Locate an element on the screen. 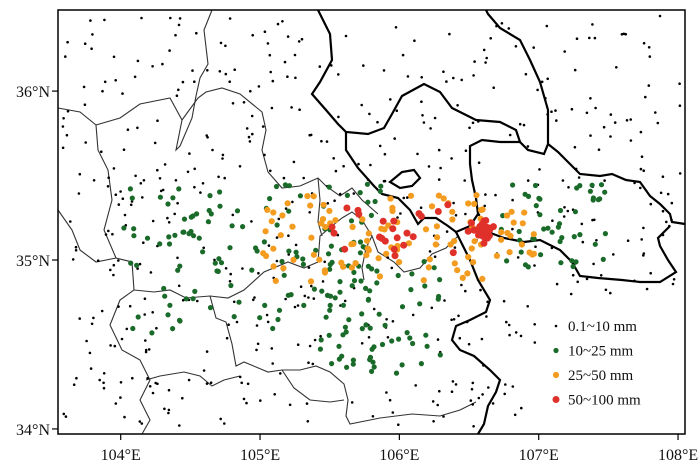  legend-label: 10~25 mm is located at coordinates (601, 352).